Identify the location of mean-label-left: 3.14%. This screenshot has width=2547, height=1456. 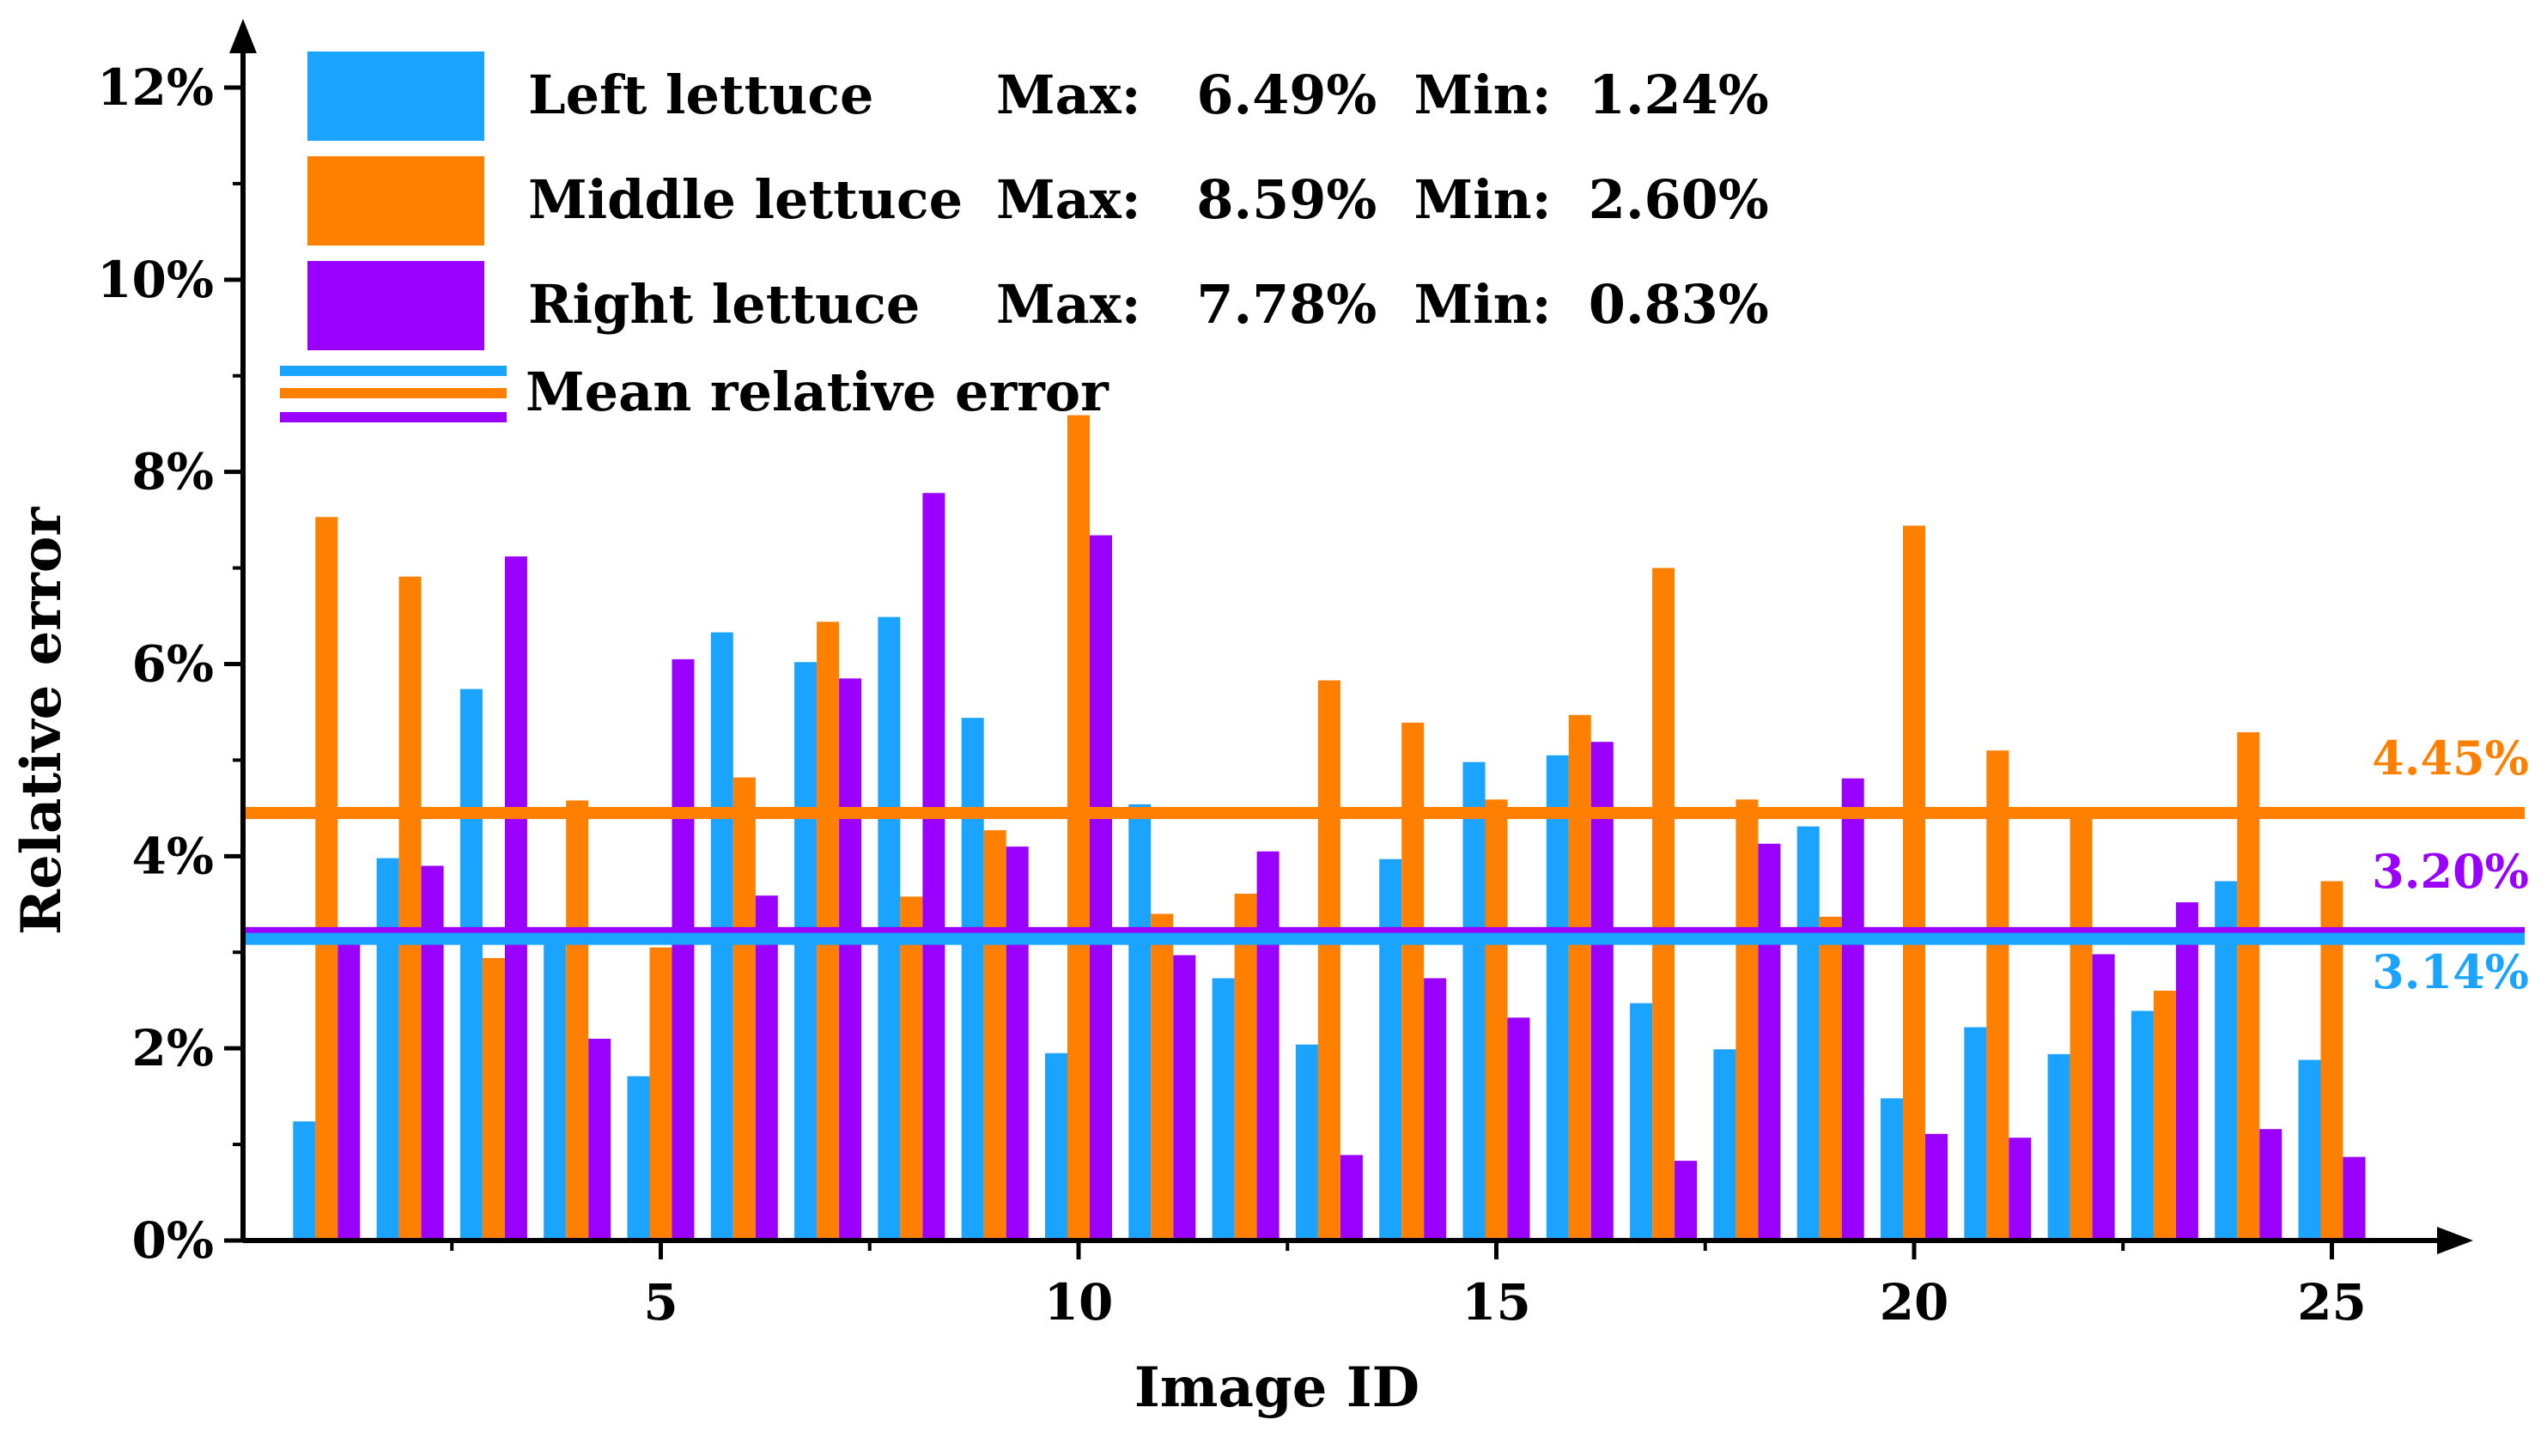
(2450, 972).